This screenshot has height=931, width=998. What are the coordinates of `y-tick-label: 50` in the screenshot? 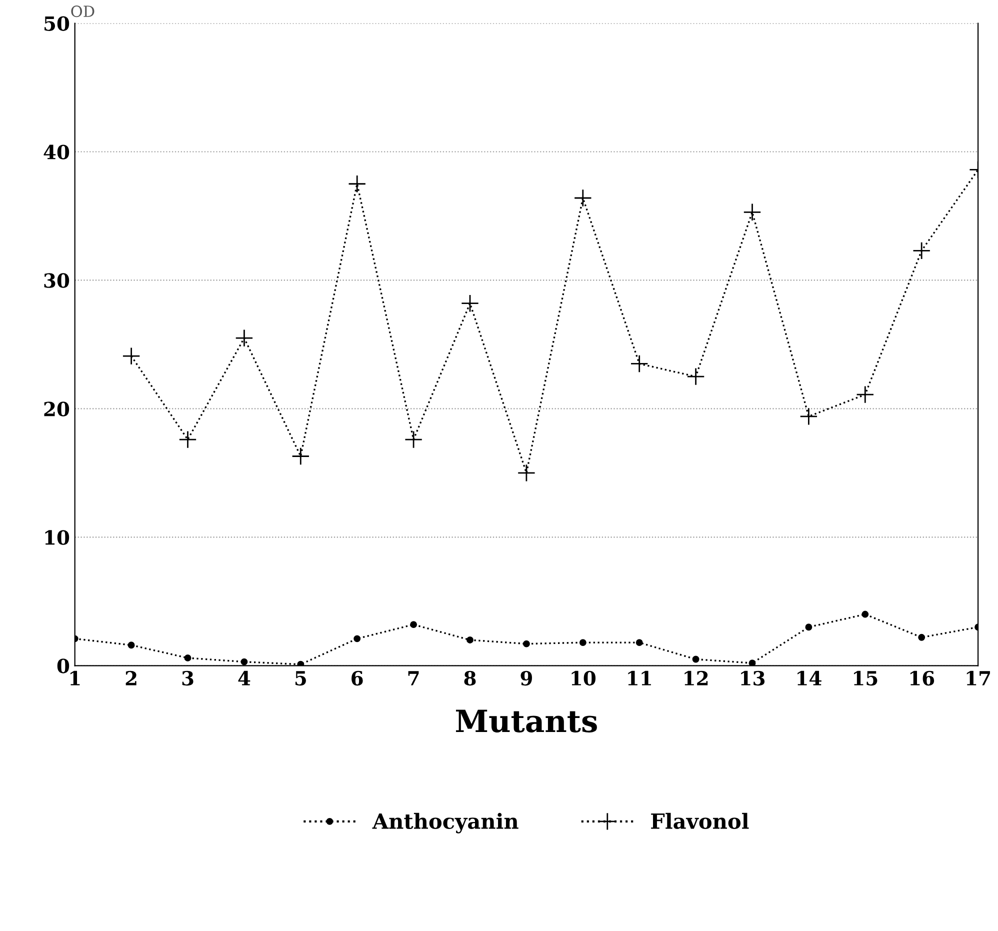 It's located at (57, 23).